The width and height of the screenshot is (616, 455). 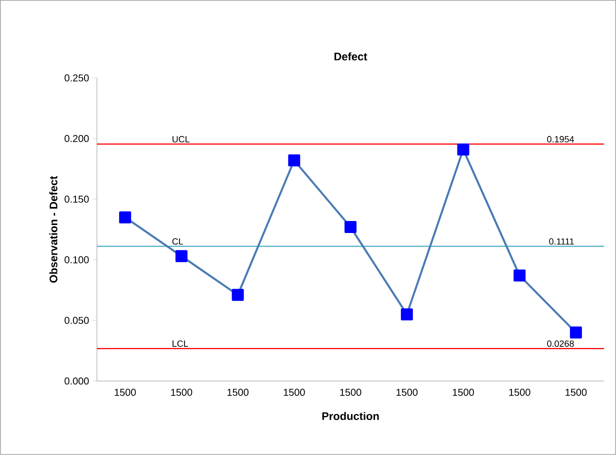 What do you see at coordinates (76, 381) in the screenshot?
I see `y-tick-label: 0.000` at bounding box center [76, 381].